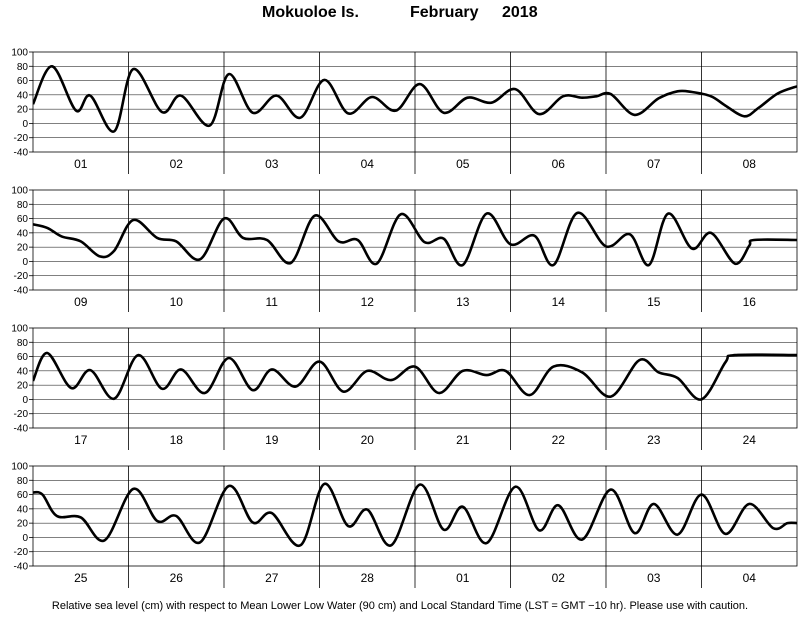 The width and height of the screenshot is (800, 618). Describe the element at coordinates (81, 302) in the screenshot. I see `day-label: 09` at that location.